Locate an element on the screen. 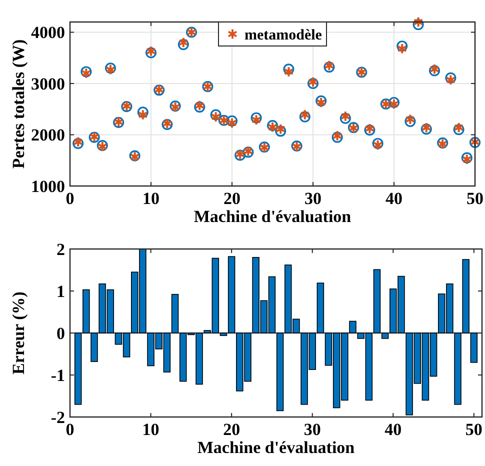 The width and height of the screenshot is (485, 466). y-tick-label: 1 is located at coordinates (60, 291).